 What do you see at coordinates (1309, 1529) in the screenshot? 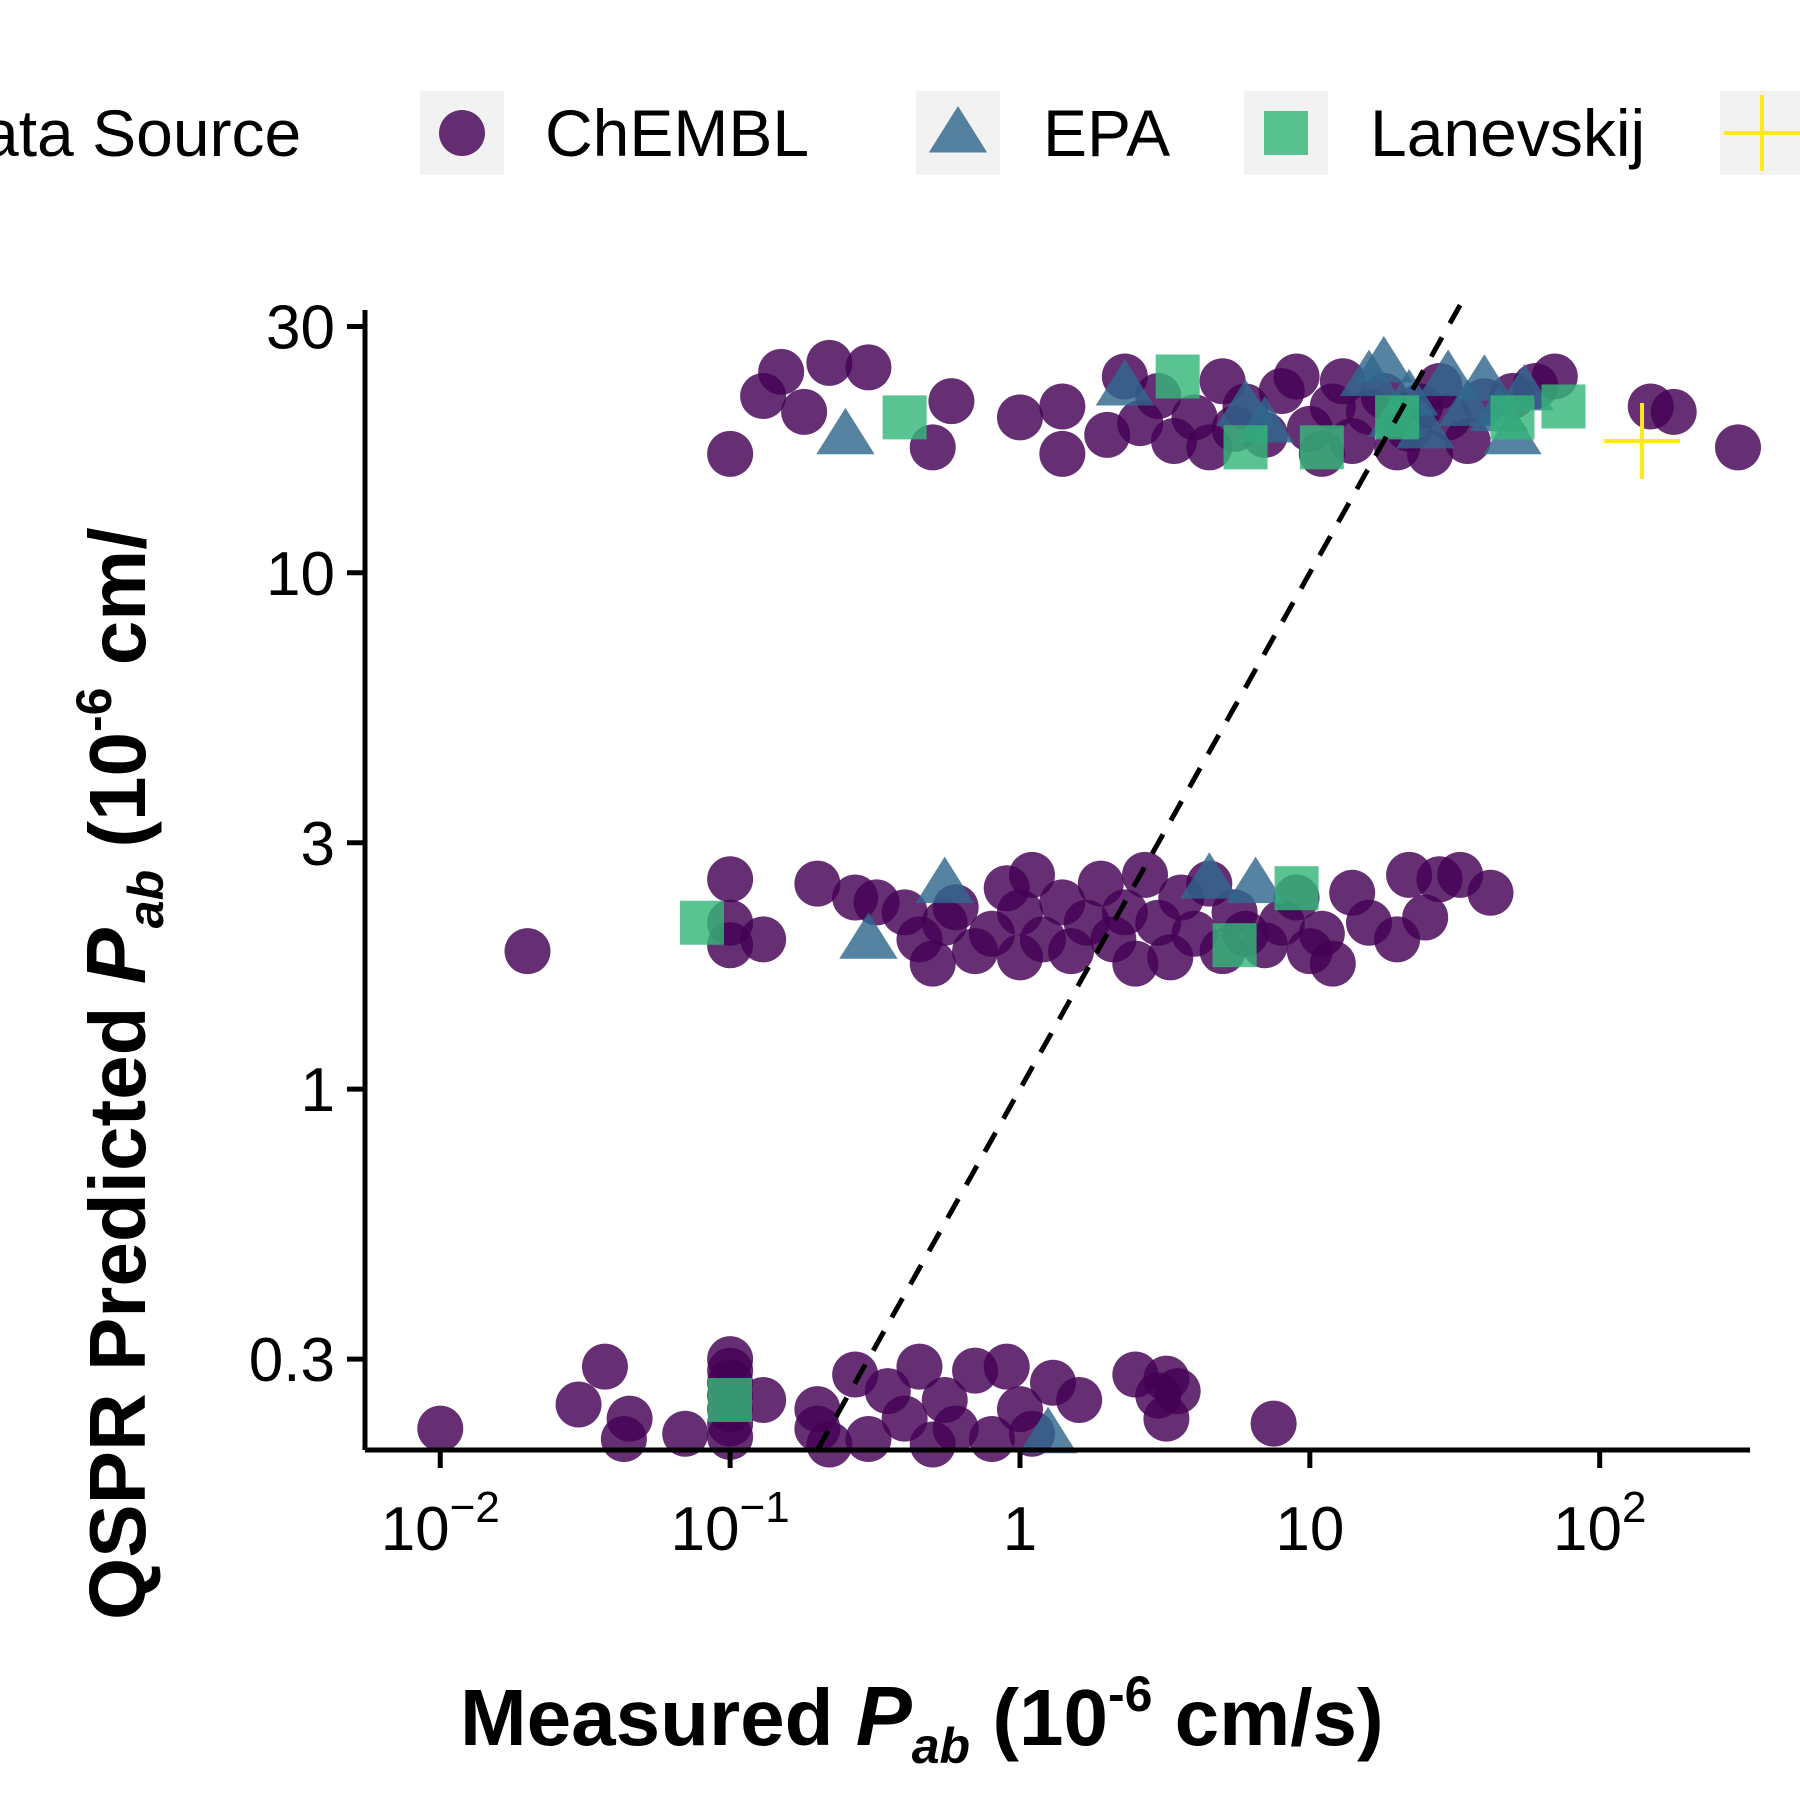
I see `x-tick-label: 10` at bounding box center [1309, 1529].